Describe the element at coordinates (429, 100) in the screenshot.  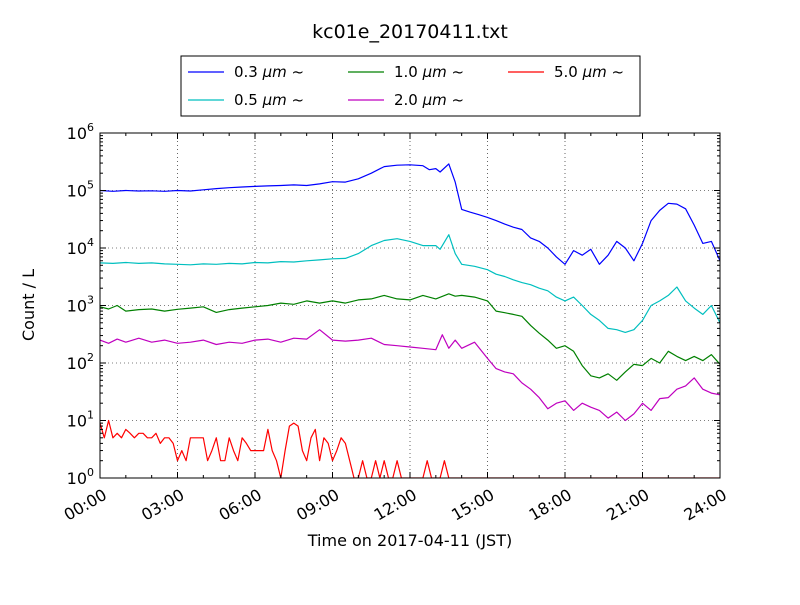
I see `legend-entry: 2.0 μm ~` at that location.